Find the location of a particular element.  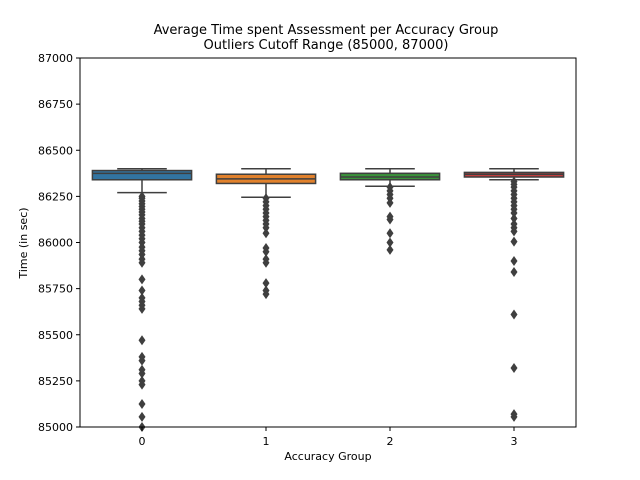

y-tick-label: 85000 is located at coordinates (55, 427).